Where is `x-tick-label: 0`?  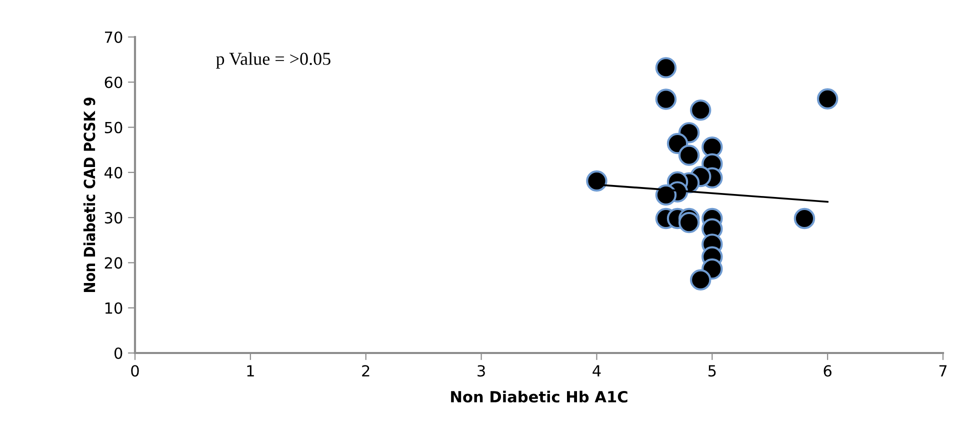 x-tick-label: 0 is located at coordinates (135, 371).